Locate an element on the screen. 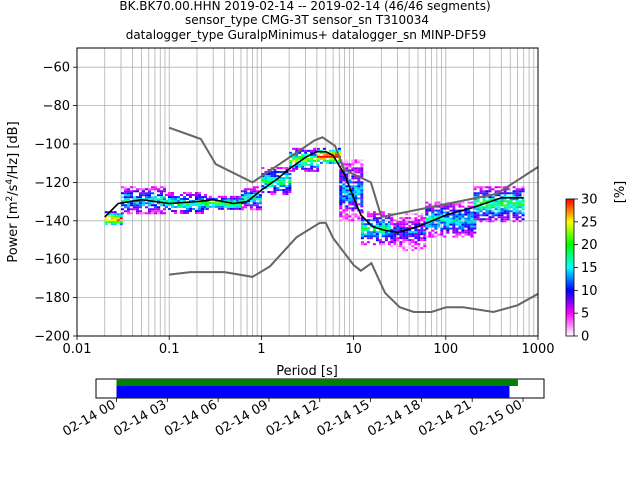  timeline-tick-label: 02-14 09 is located at coordinates (242, 418).